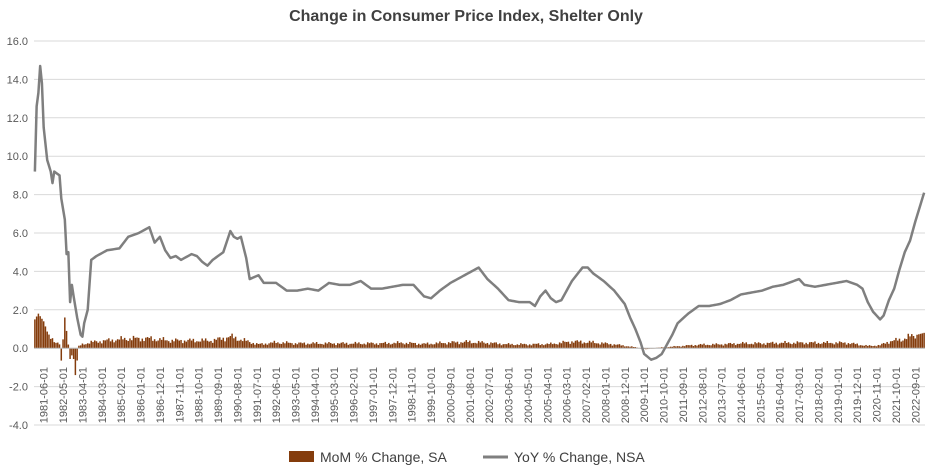  Describe the element at coordinates (548, 395) in the screenshot. I see `x-tick-label: 2005-04-01` at that location.